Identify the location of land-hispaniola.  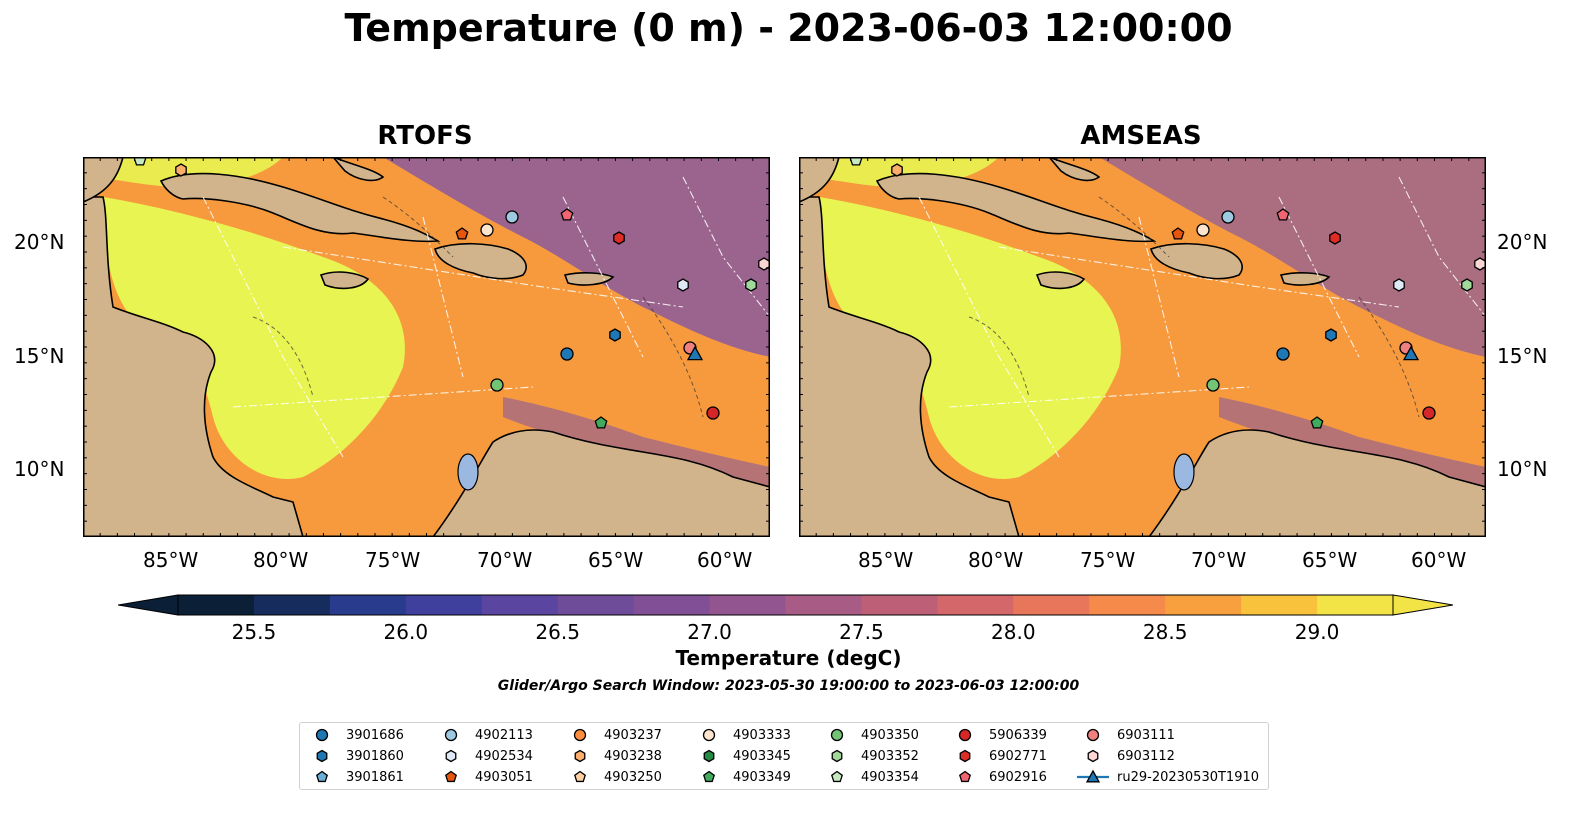
(1196, 261).